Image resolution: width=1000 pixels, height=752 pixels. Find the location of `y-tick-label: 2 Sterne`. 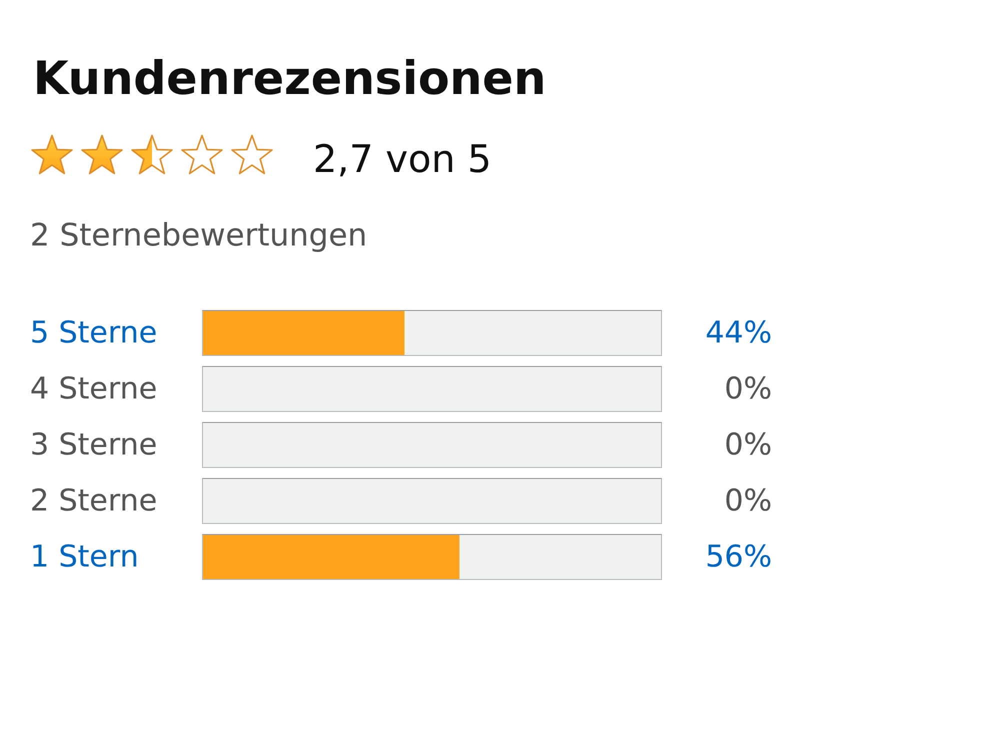

y-tick-label: 2 Sterne is located at coordinates (94, 501).